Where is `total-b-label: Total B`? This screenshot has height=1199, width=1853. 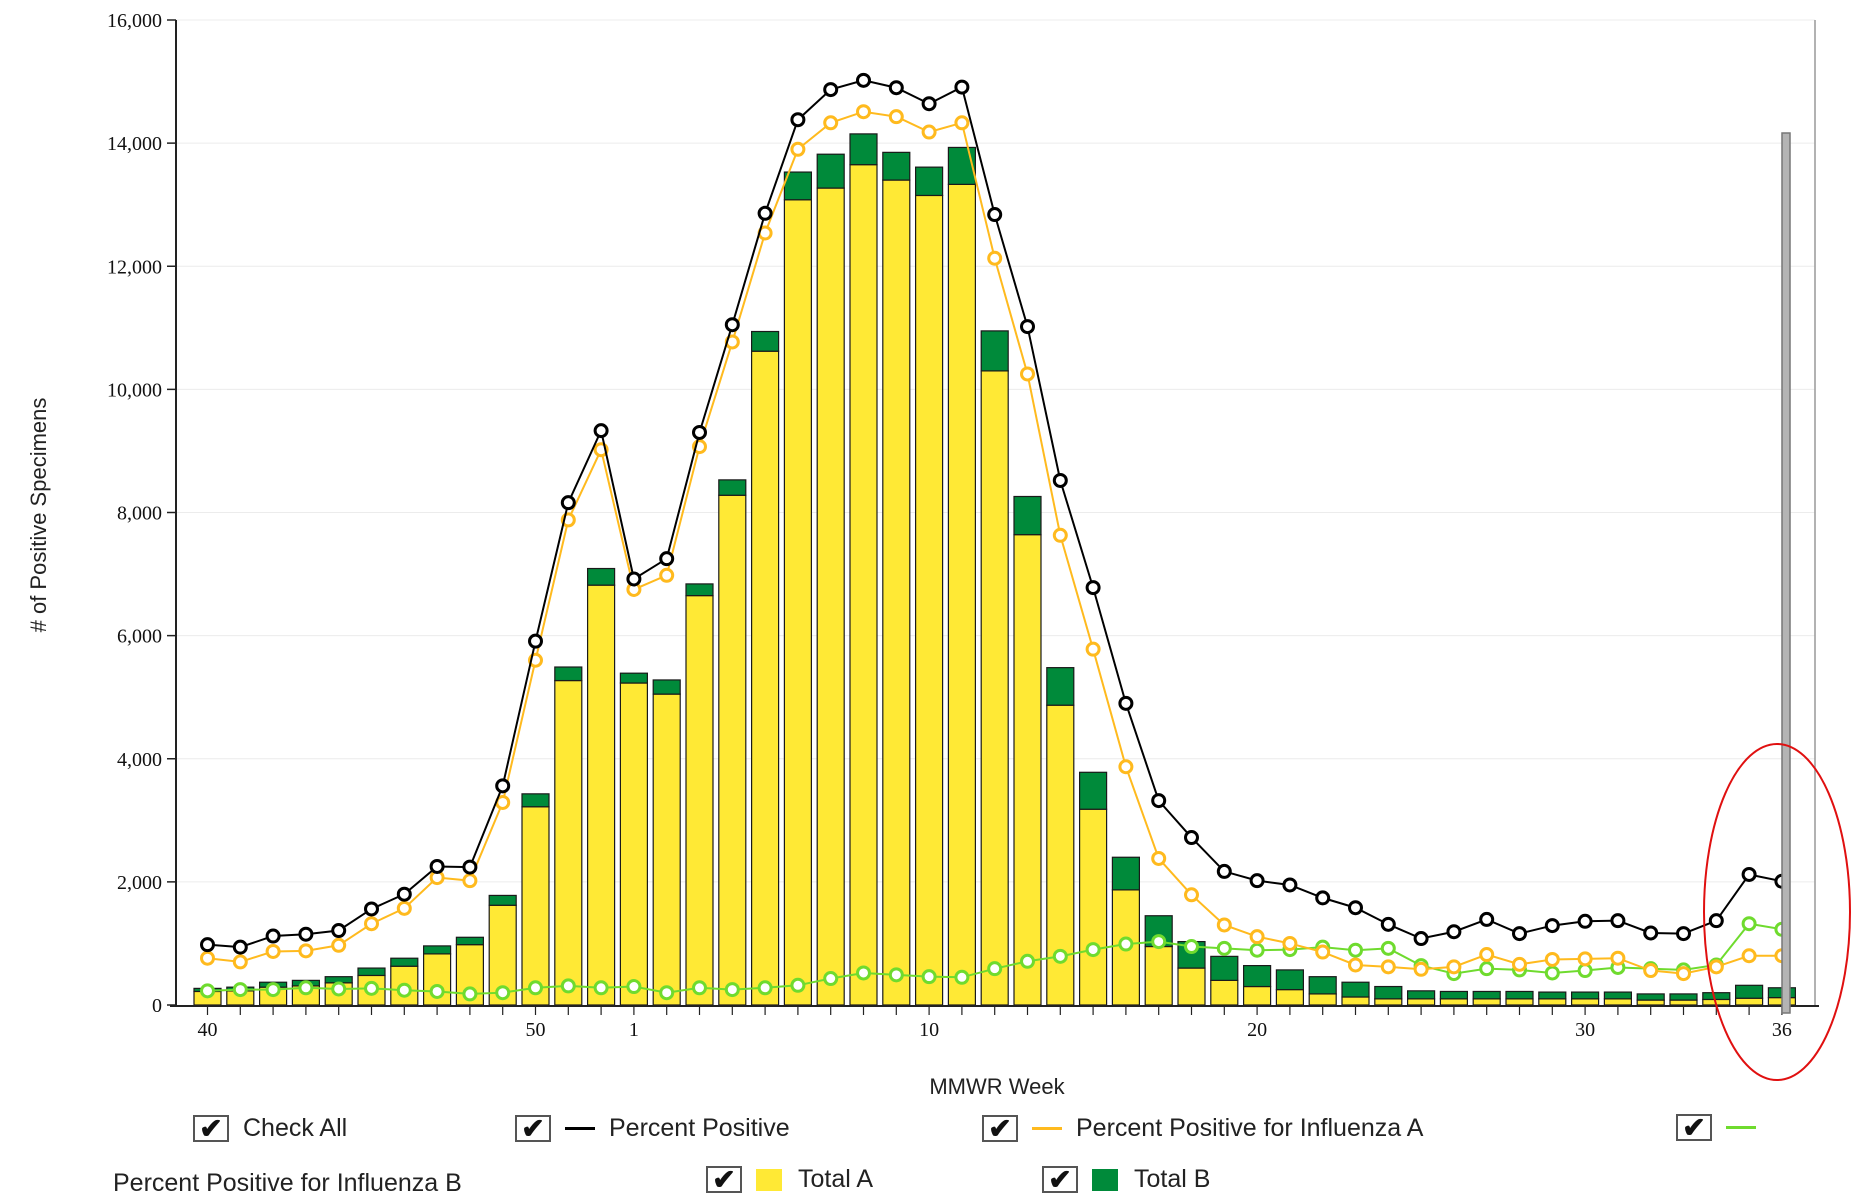 total-b-label: Total B is located at coordinates (1172, 1179).